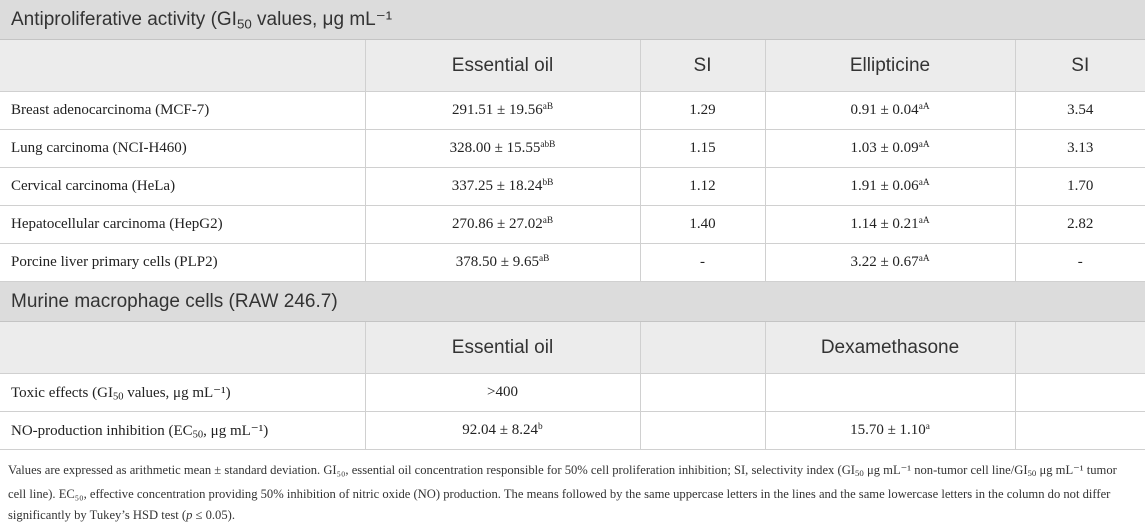  Describe the element at coordinates (182, 110) in the screenshot. I see `row-label: Breast adenocarcinoma (MCF-7)` at that location.